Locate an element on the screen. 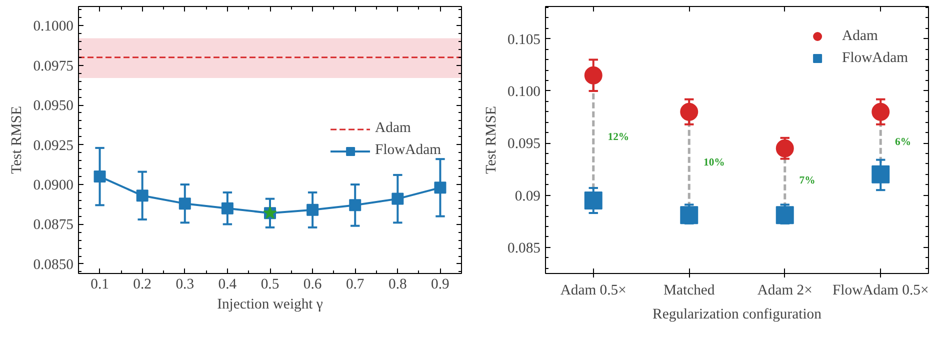 This screenshot has height=343, width=934. y-tick-label: 0.0875 is located at coordinates (53, 225).